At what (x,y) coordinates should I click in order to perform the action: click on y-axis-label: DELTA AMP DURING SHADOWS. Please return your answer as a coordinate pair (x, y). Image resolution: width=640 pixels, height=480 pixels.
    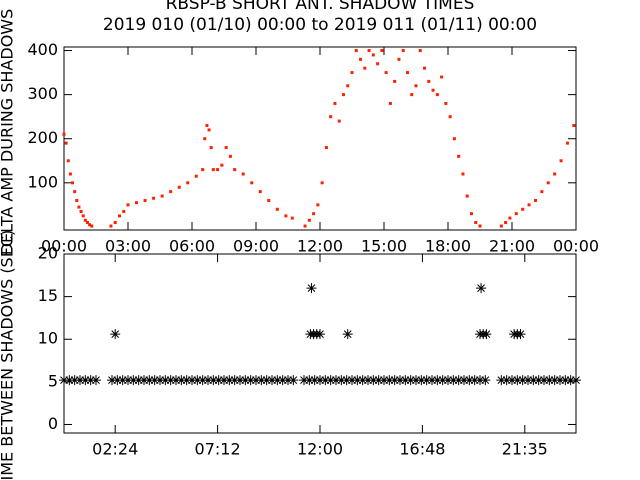
    Looking at the image, I should click on (8, 132).